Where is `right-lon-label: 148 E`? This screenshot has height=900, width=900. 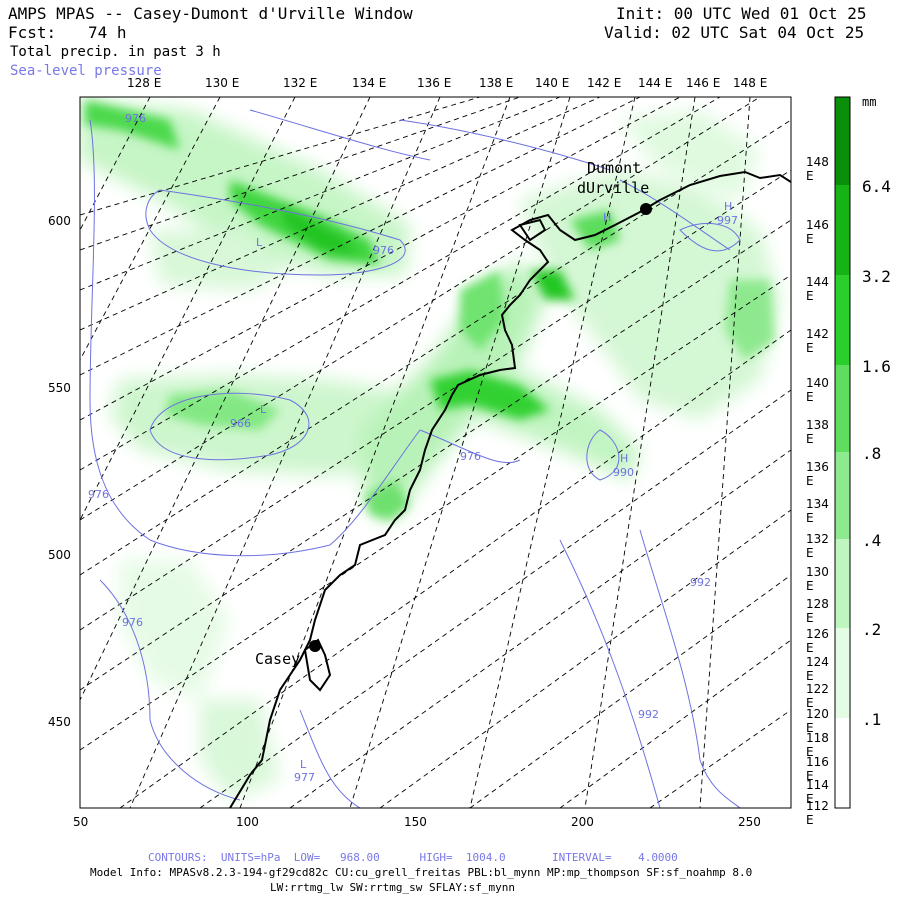
right-lon-label: 148 E is located at coordinates (817, 169).